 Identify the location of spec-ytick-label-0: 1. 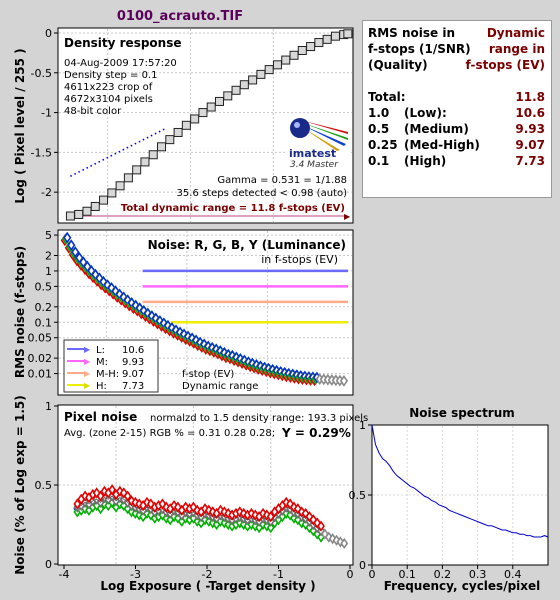
(362, 425).